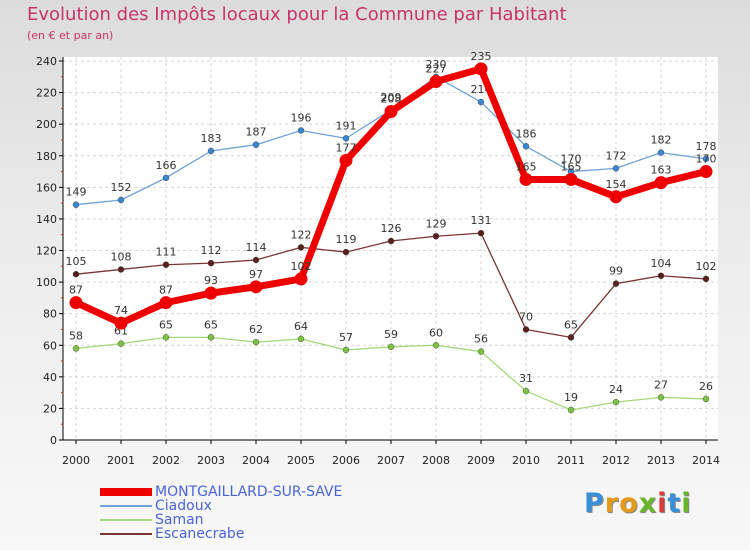  Describe the element at coordinates (706, 386) in the screenshot. I see `data-label: 26` at that location.